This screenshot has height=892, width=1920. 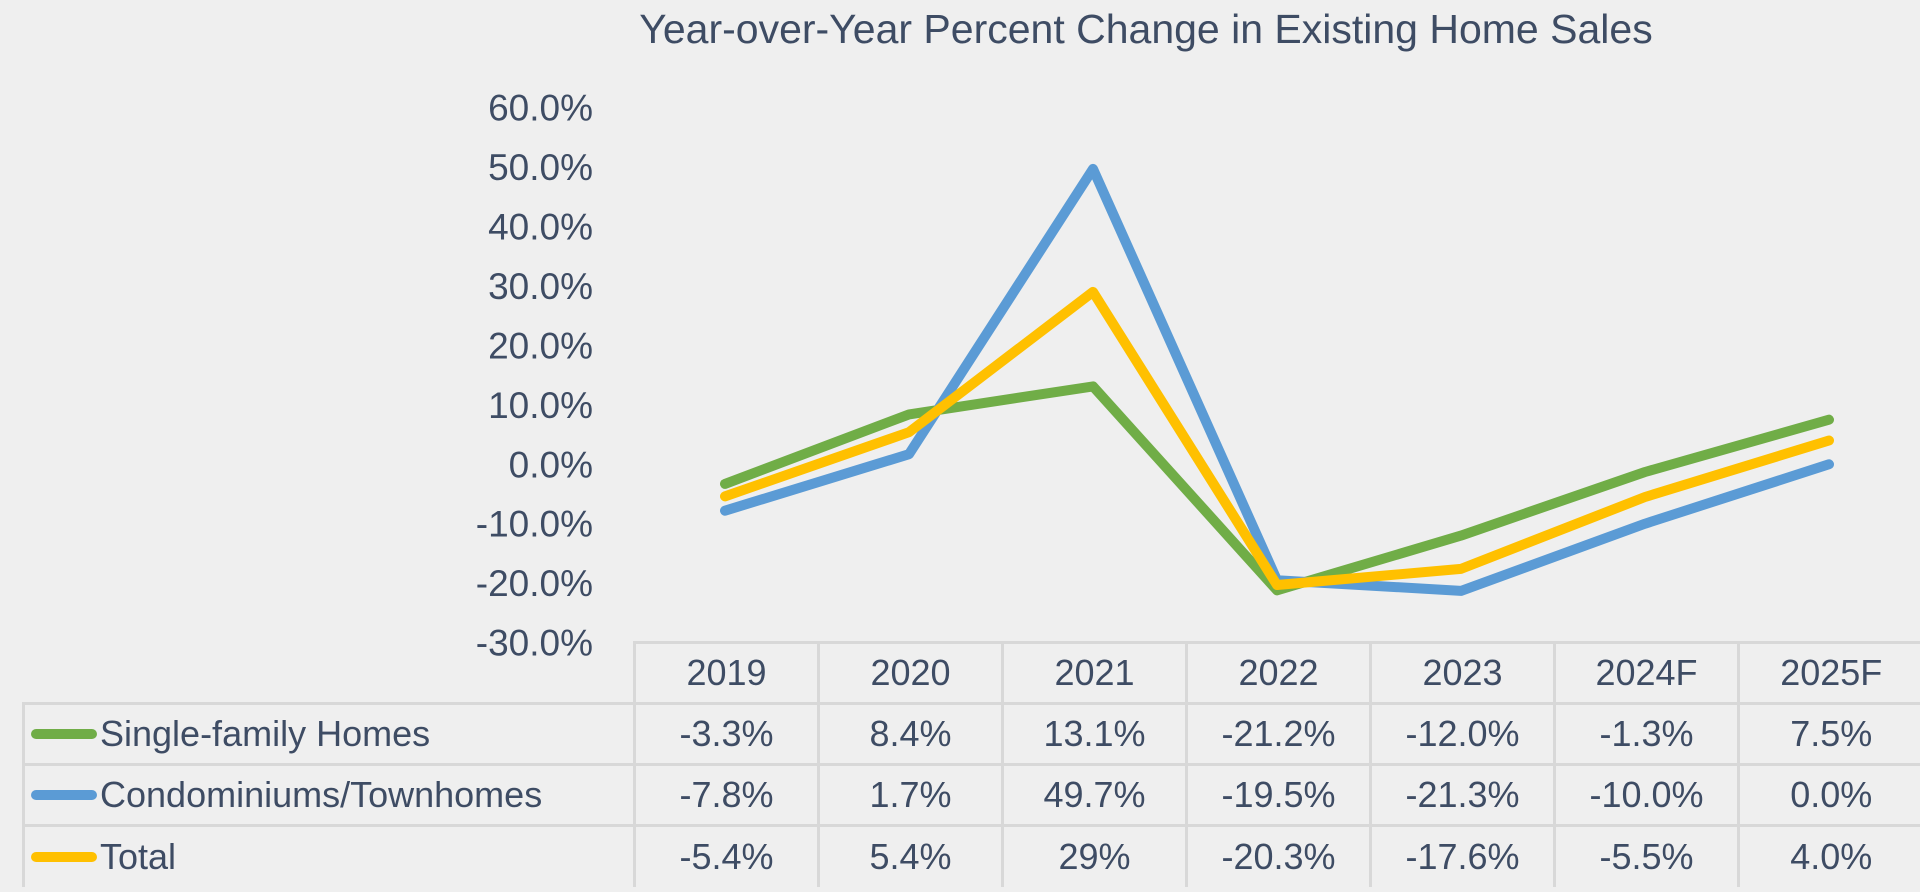 What do you see at coordinates (1828, 795) in the screenshot?
I see `table-value-cell: 0.0%` at bounding box center [1828, 795].